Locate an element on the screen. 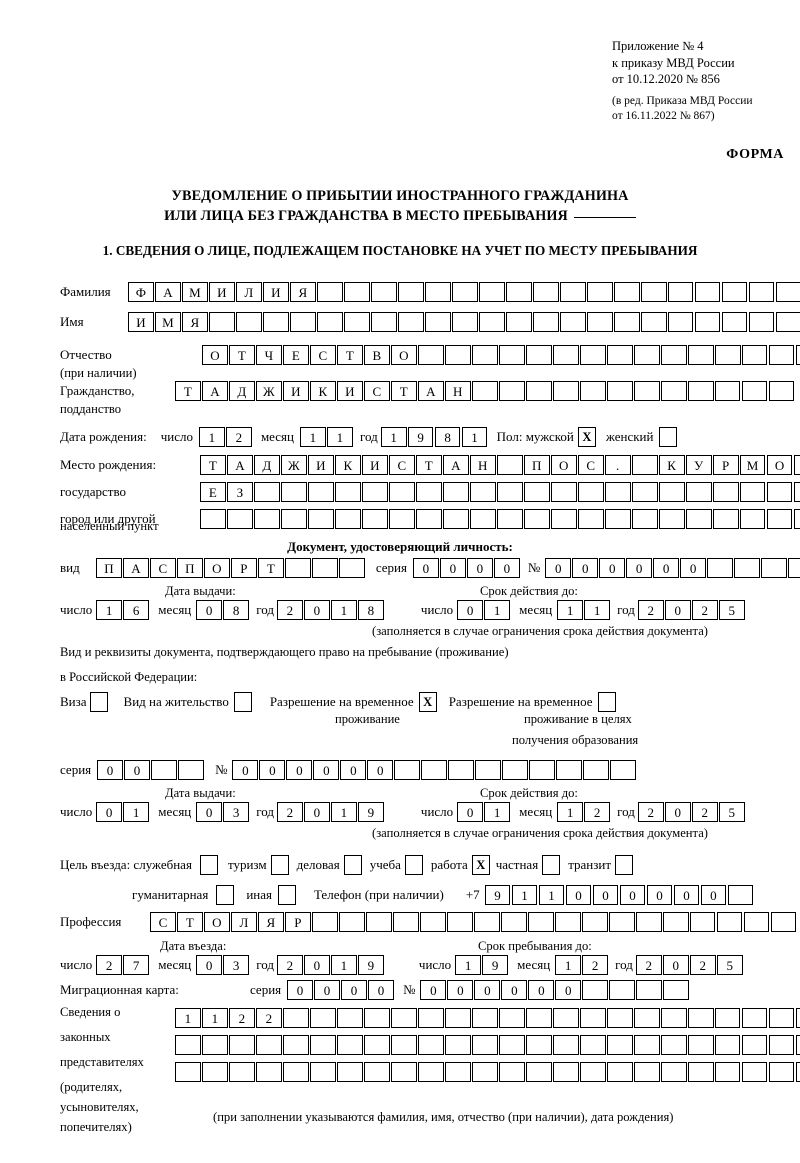  char-cell: Н is located at coordinates (457, 391).